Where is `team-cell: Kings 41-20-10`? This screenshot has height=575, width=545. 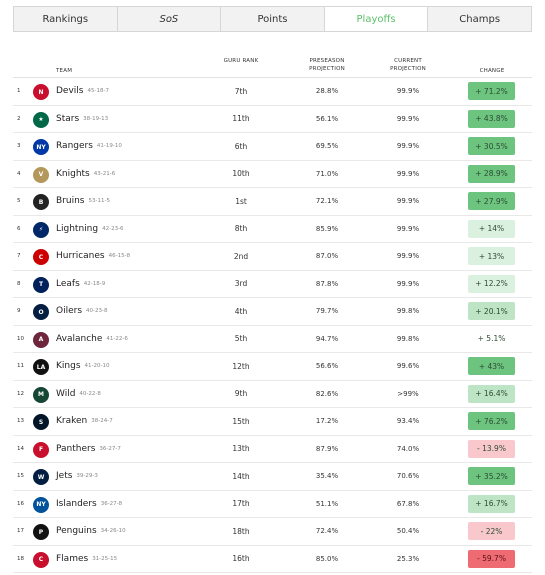 team-cell: Kings 41-20-10 is located at coordinates (82, 366).